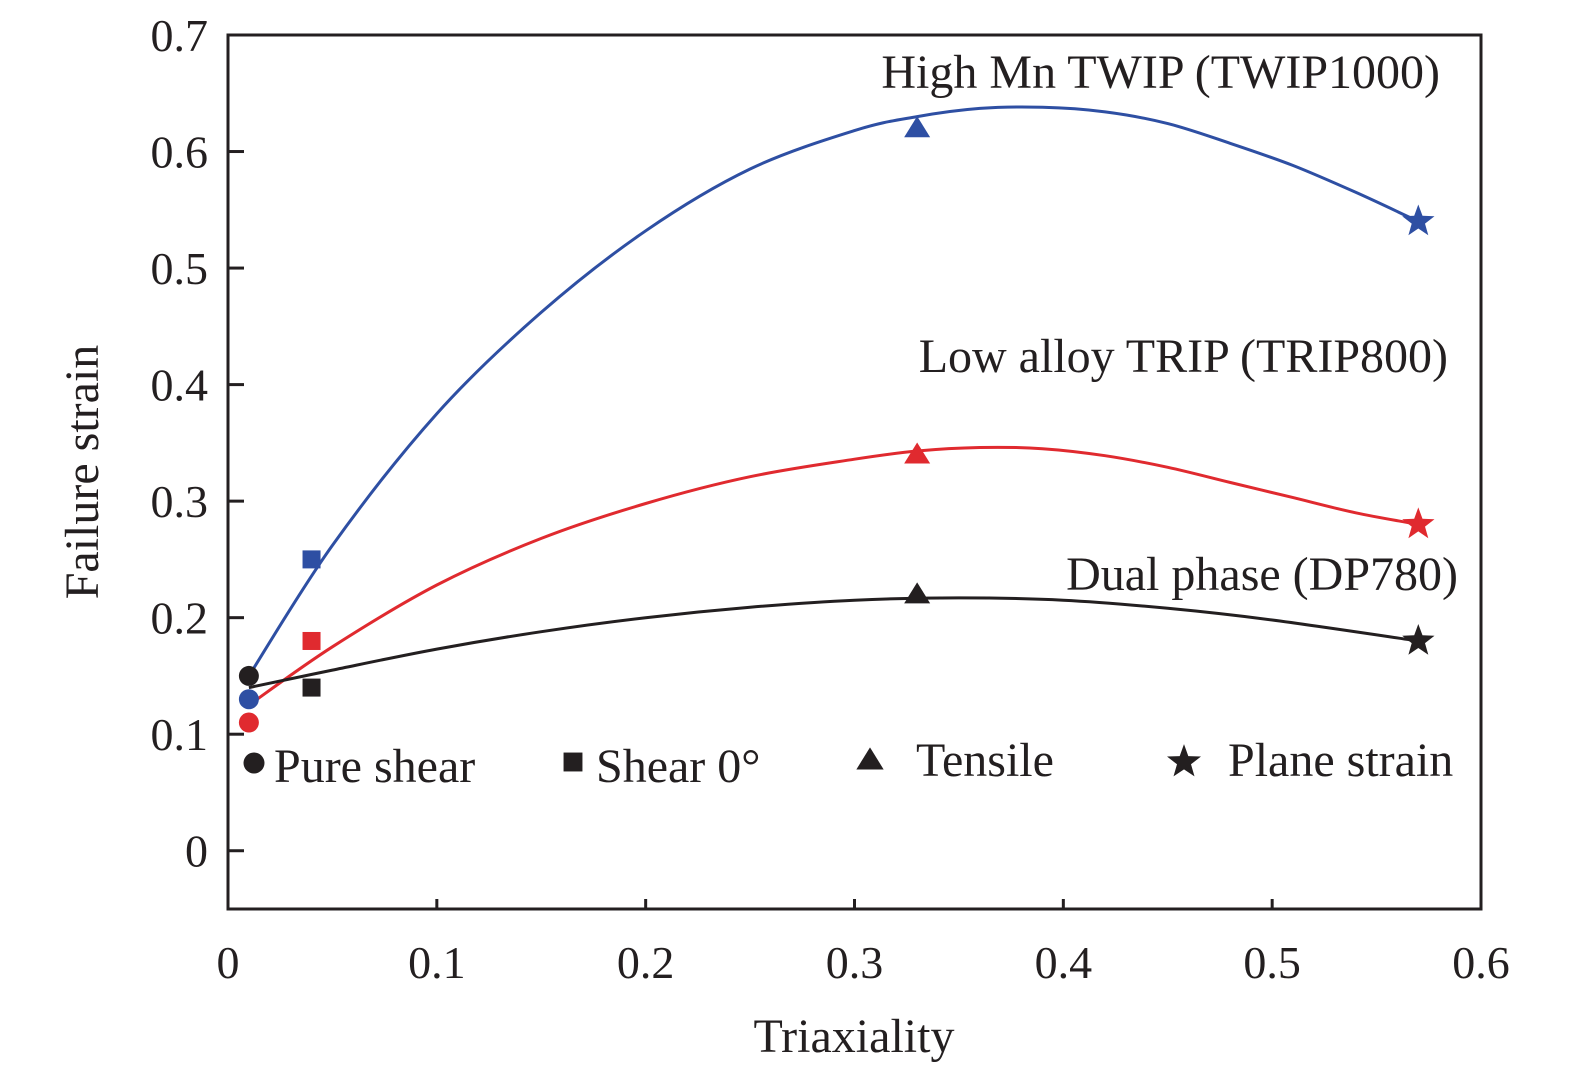 The height and width of the screenshot is (1083, 1575). Describe the element at coordinates (1064, 962) in the screenshot. I see `x-tick-label: 0.4` at that location.